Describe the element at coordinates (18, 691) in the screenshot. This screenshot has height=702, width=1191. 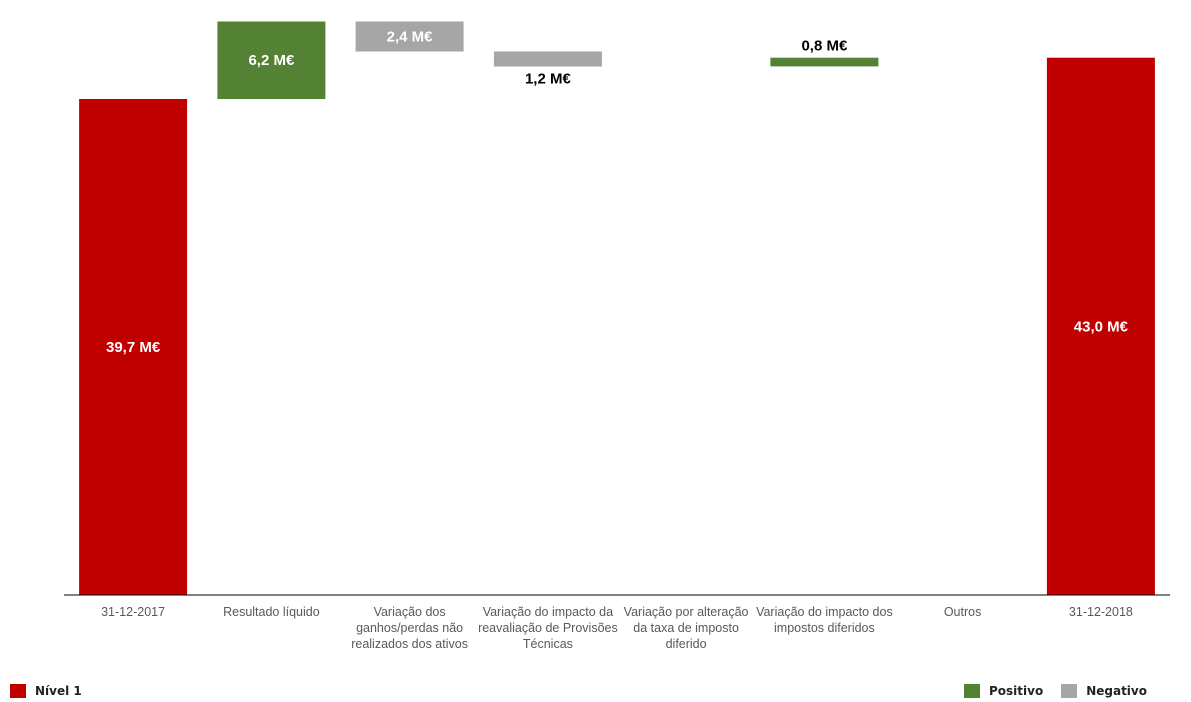
I see `legend-swatch-total` at that location.